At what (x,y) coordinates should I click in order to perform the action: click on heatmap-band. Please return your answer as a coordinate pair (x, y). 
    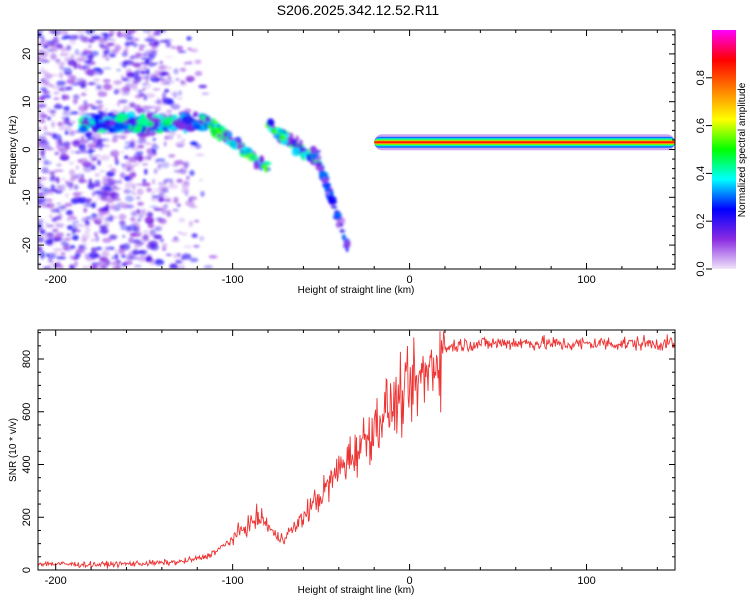
    Looking at the image, I should click on (214, 182).